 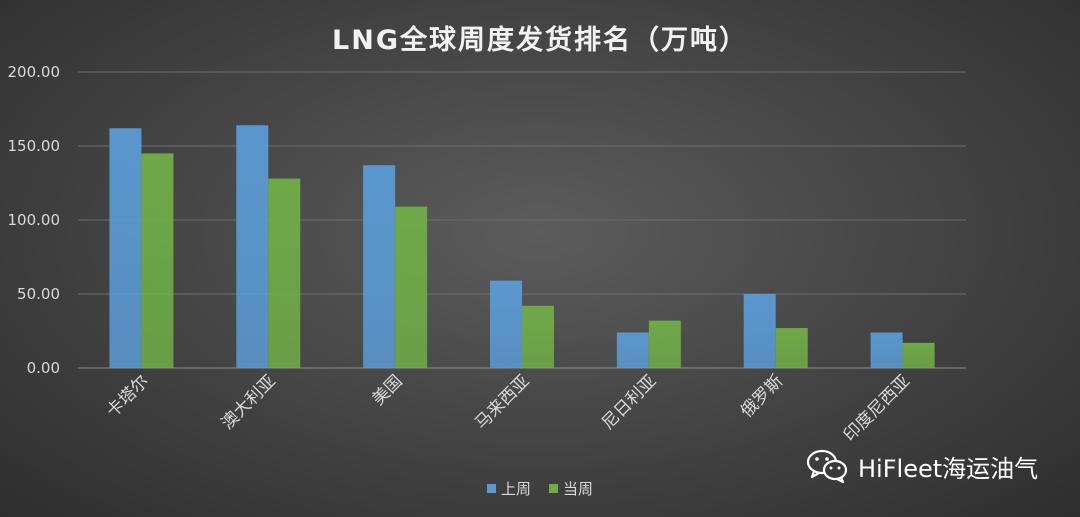 I want to click on x-tick-label: 美国, so click(x=387, y=390).